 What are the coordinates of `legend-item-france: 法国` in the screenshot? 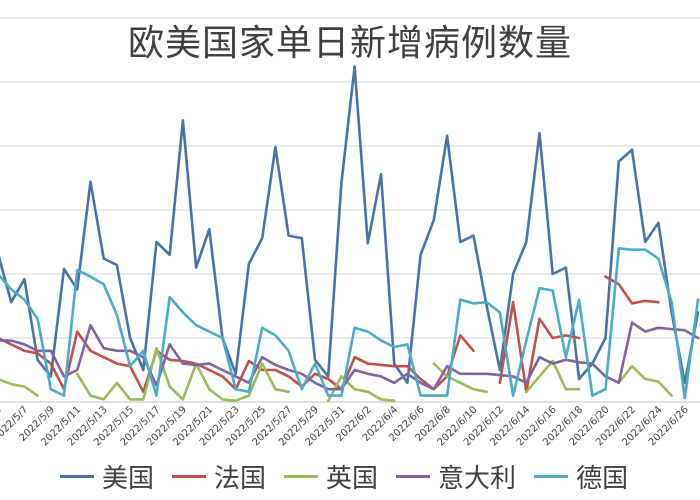 It's located at (219, 476).